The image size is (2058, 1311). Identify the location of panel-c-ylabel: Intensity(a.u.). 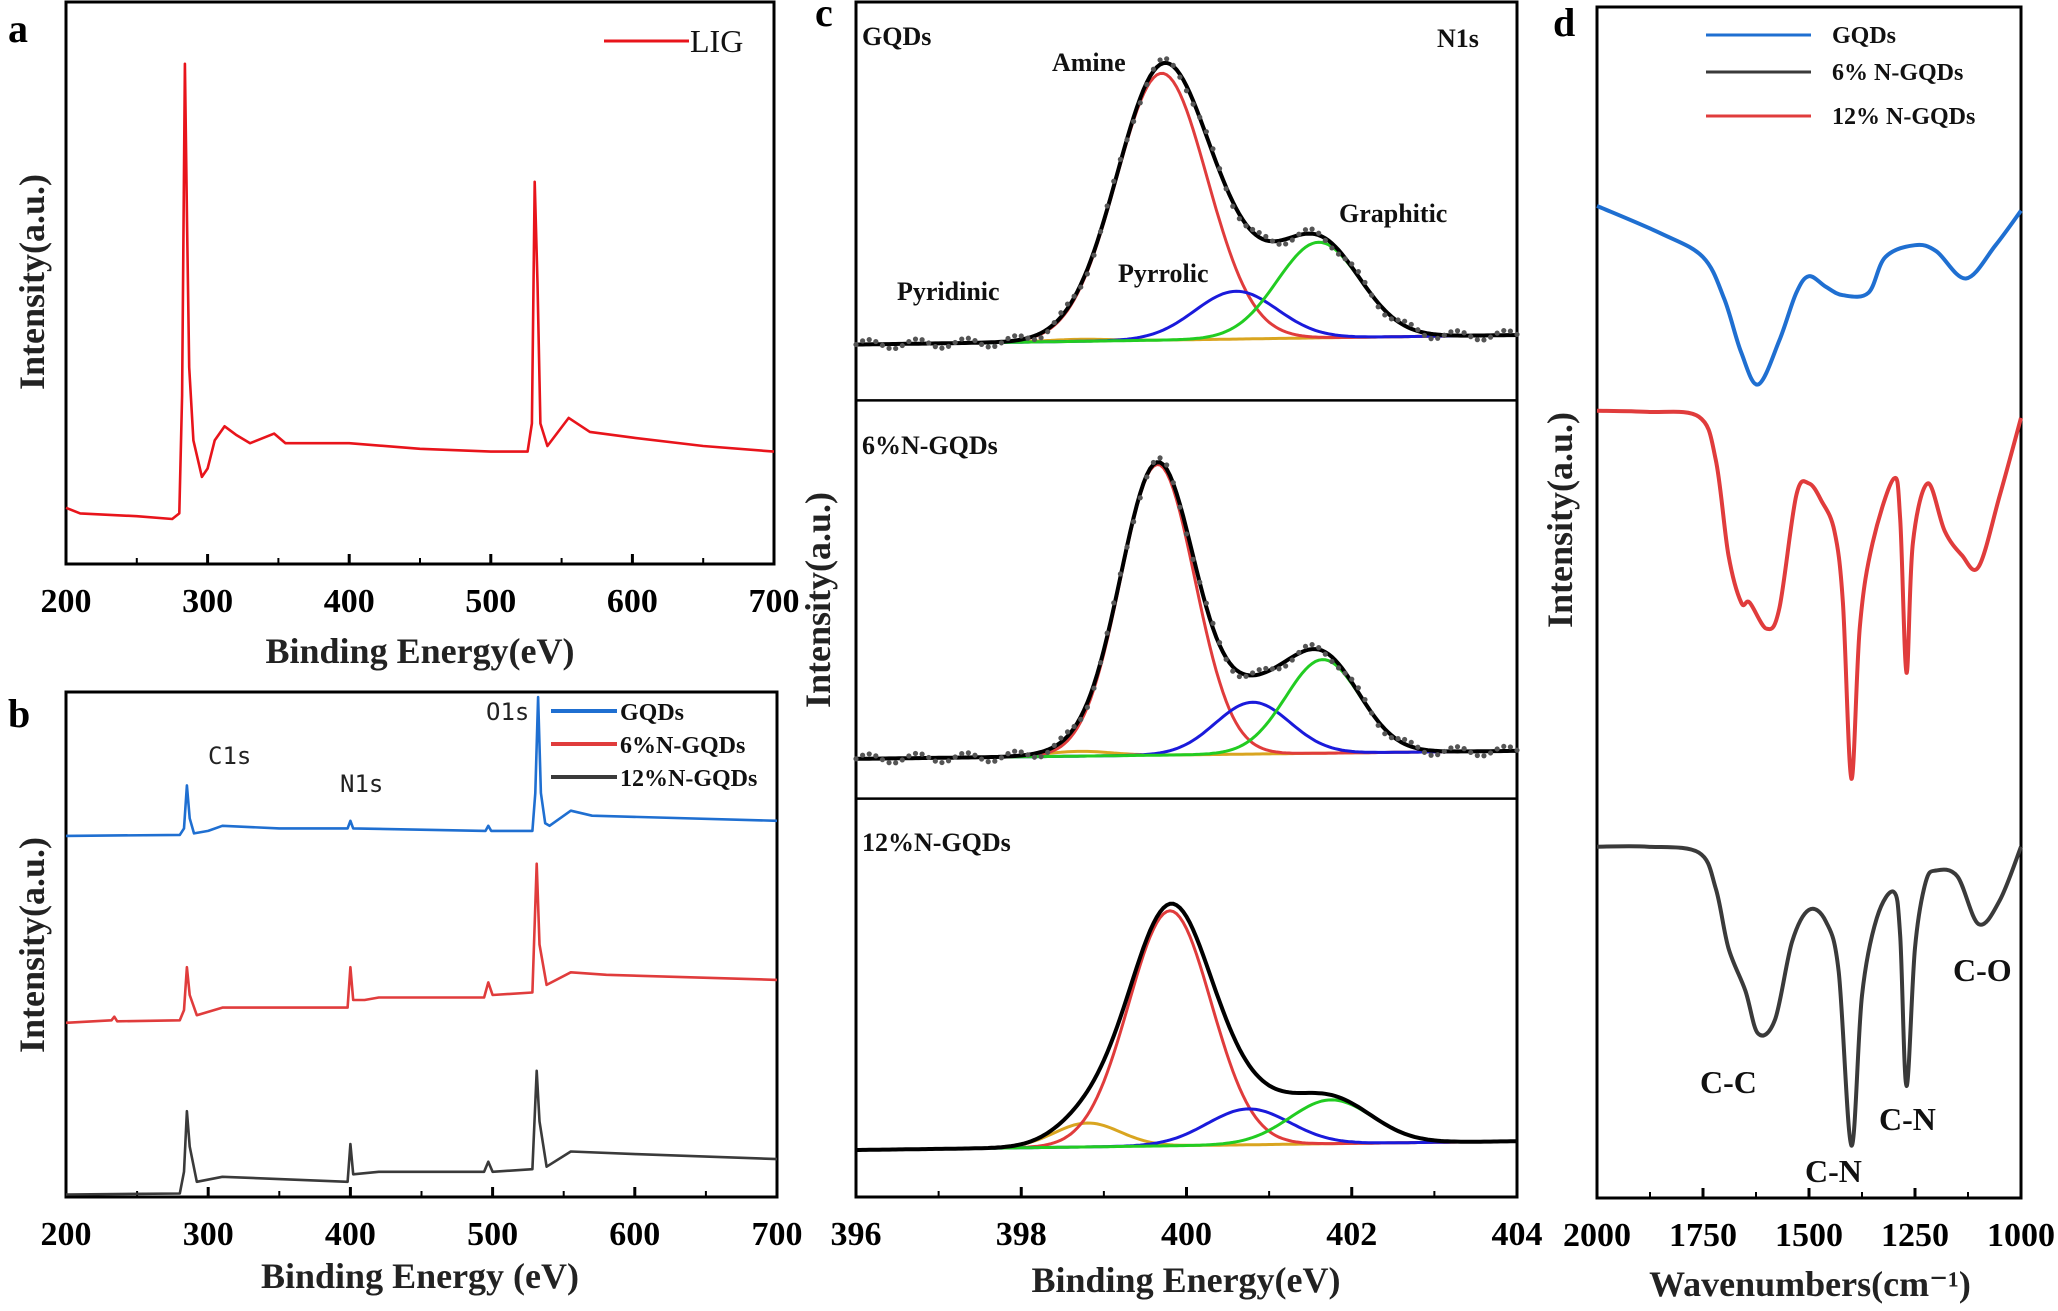
(818, 600).